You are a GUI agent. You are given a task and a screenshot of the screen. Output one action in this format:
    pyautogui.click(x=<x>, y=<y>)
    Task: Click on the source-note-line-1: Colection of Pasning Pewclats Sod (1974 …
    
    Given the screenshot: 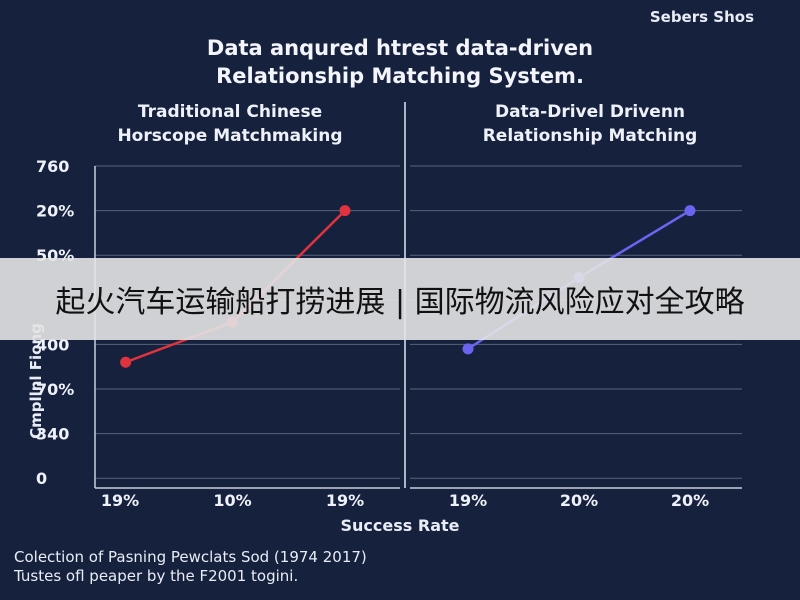 What is the action you would take?
    pyautogui.click(x=190, y=557)
    